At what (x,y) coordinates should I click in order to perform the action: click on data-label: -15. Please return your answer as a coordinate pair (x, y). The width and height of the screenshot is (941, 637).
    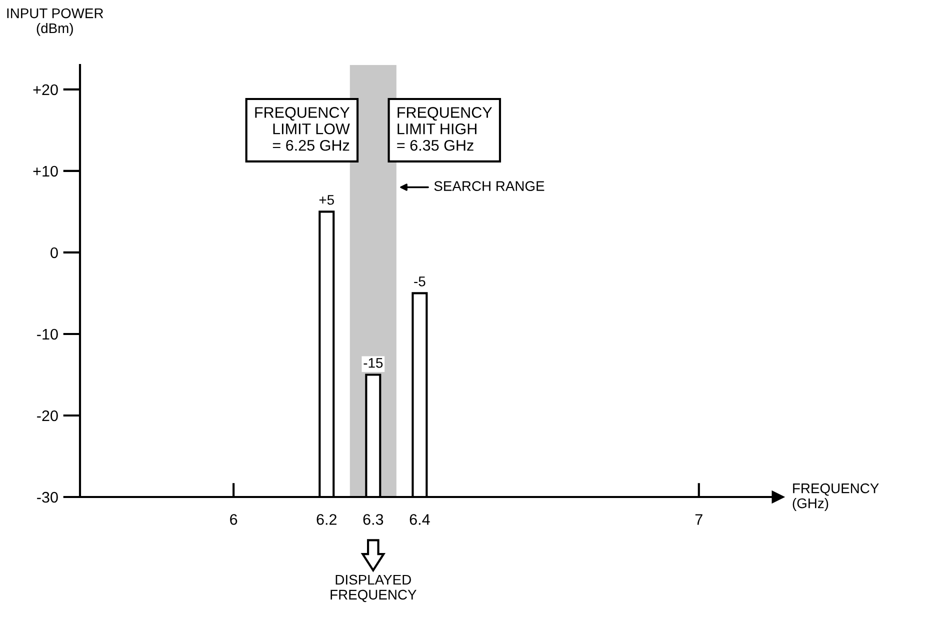
    Looking at the image, I should click on (373, 363).